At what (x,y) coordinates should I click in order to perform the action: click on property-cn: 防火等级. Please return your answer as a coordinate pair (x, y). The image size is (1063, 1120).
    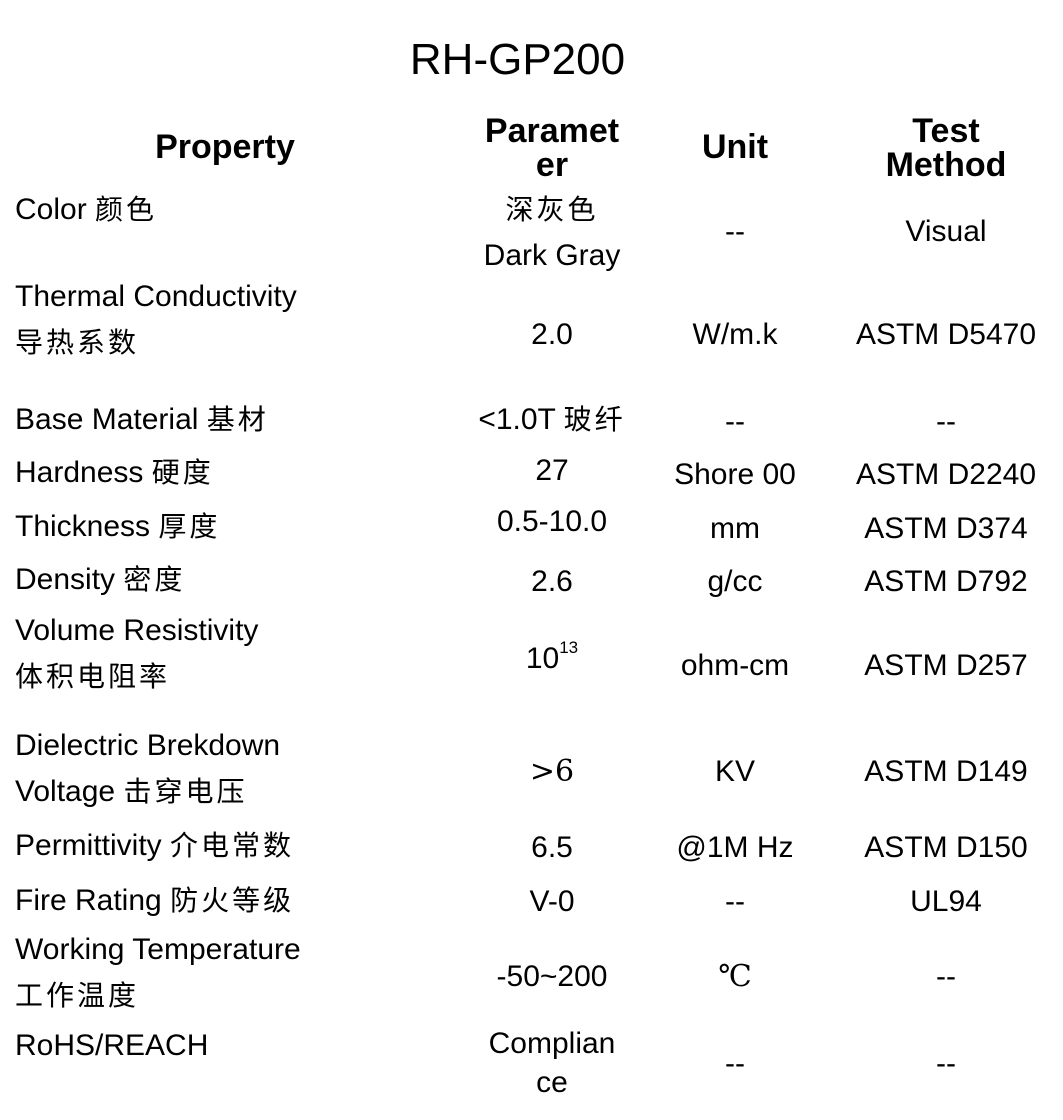
    Looking at the image, I should click on (232, 900).